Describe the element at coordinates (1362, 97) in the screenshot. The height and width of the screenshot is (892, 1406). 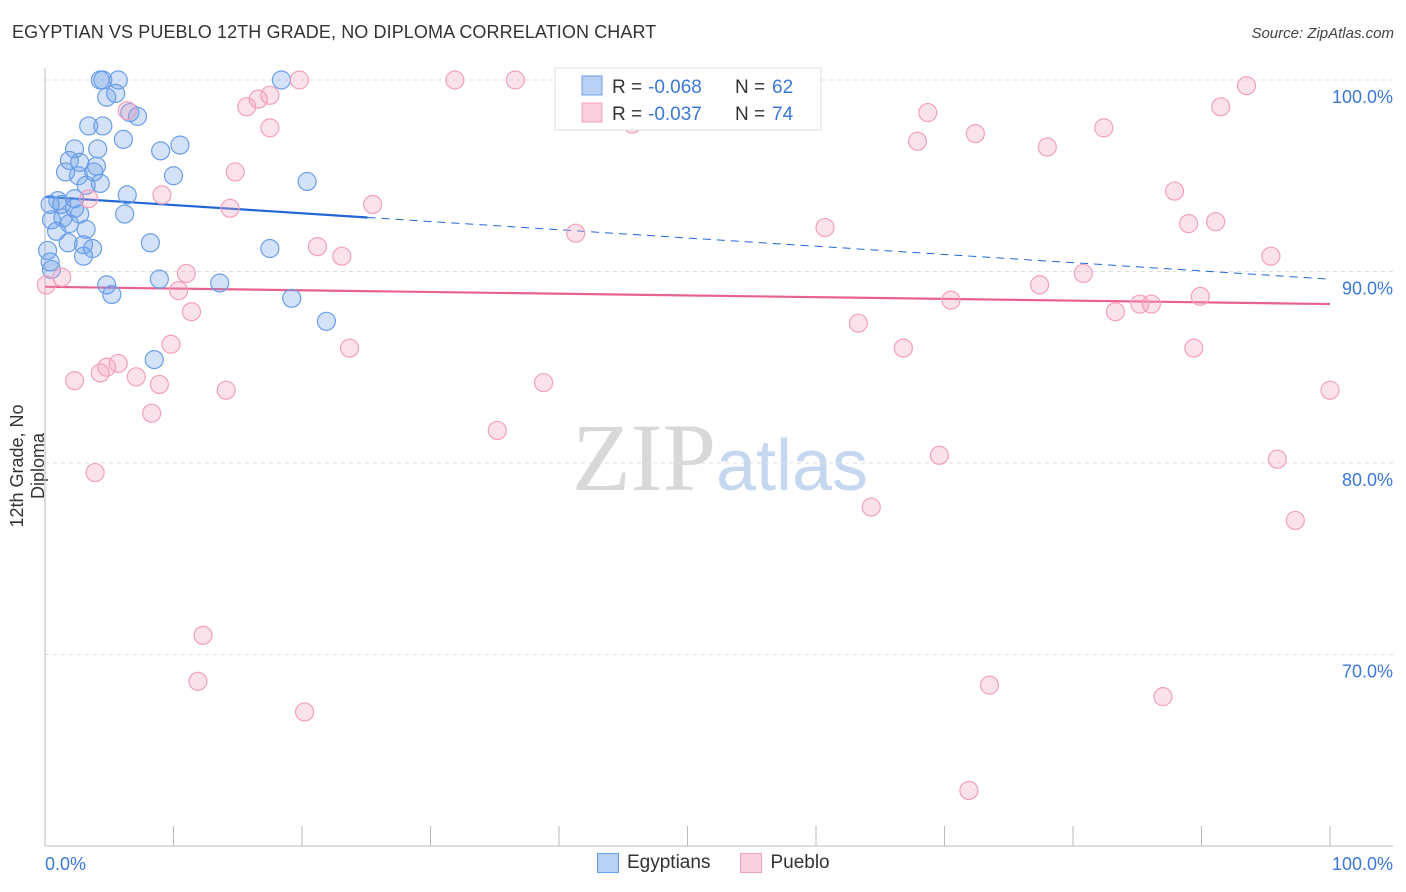
I see `y-tick-label: 100.0%` at that location.